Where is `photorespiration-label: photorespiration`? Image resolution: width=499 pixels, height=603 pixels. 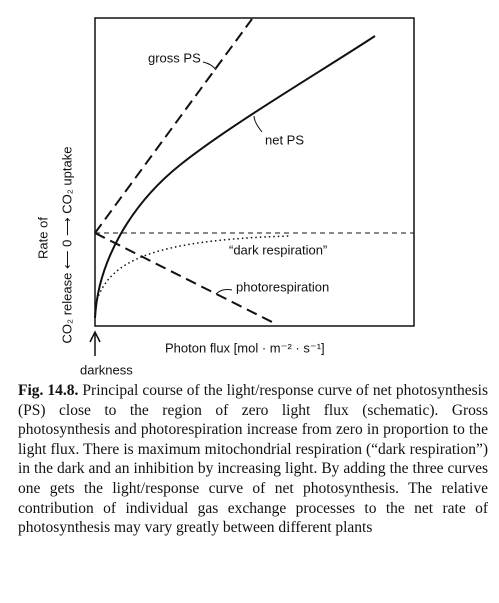
photorespiration-label: photorespiration is located at coordinates (282, 286).